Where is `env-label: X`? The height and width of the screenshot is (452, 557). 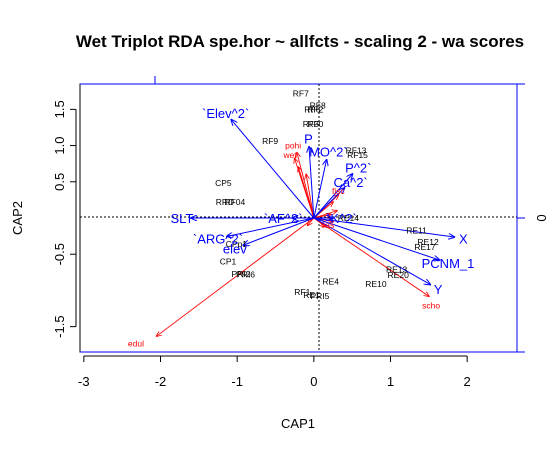 env-label: X is located at coordinates (463, 238).